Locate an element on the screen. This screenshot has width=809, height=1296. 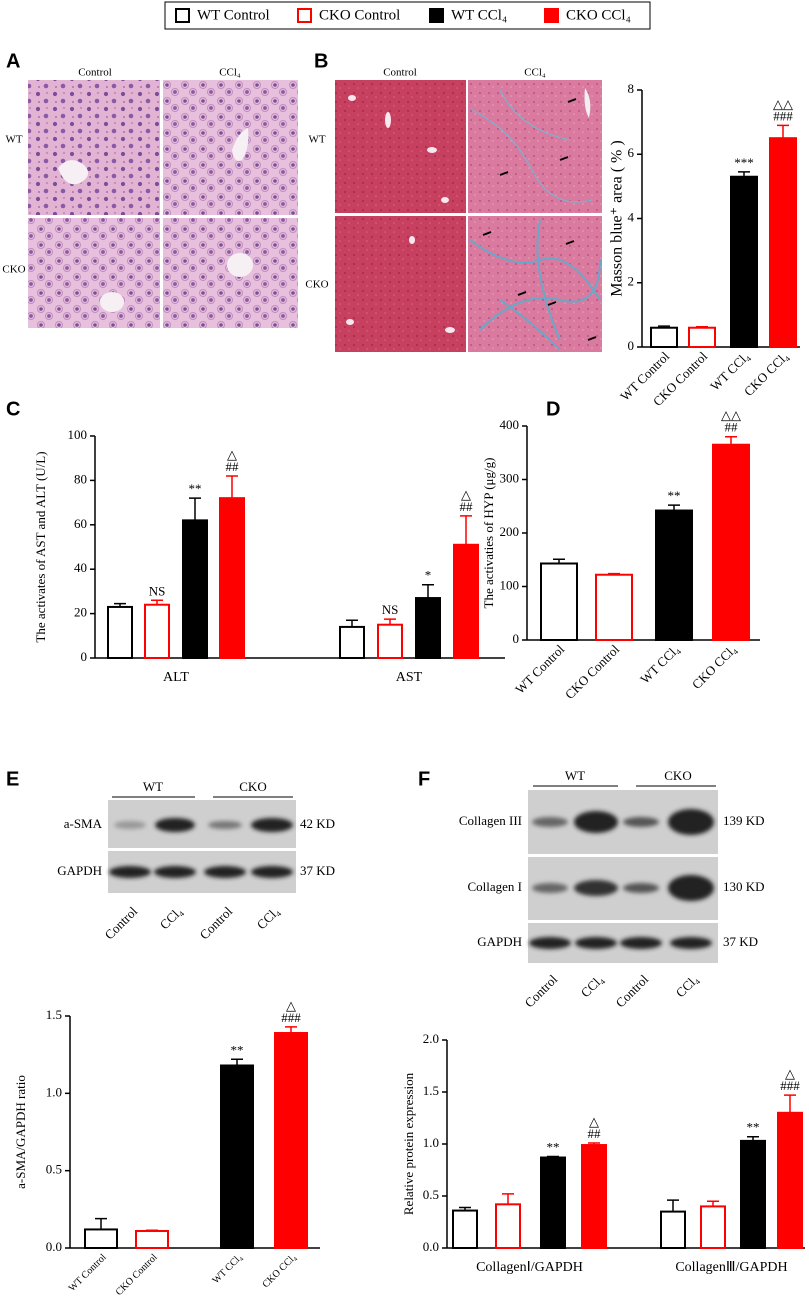
y-tick-label: 100 is located at coordinates (510, 584).